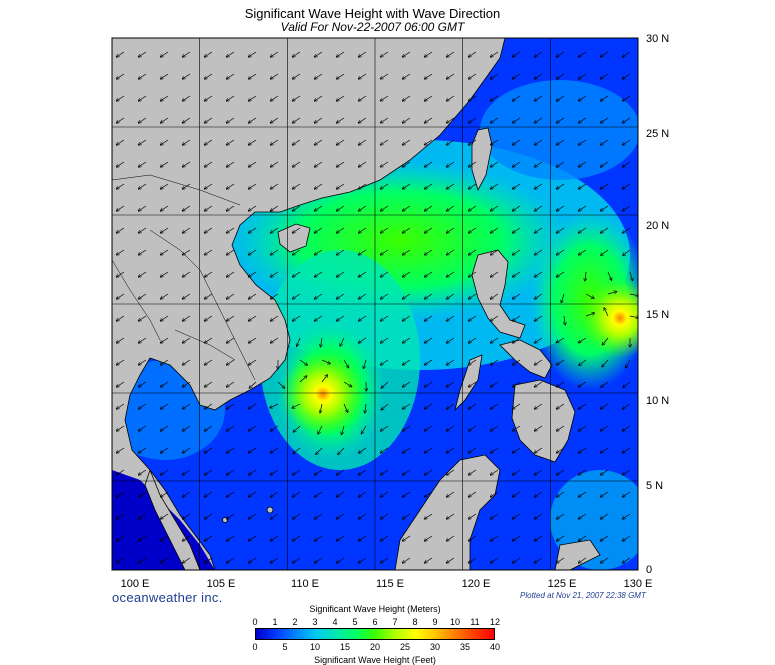 The height and width of the screenshot is (665, 775). I want to click on colorbar-feet-tick: 40, so click(495, 647).